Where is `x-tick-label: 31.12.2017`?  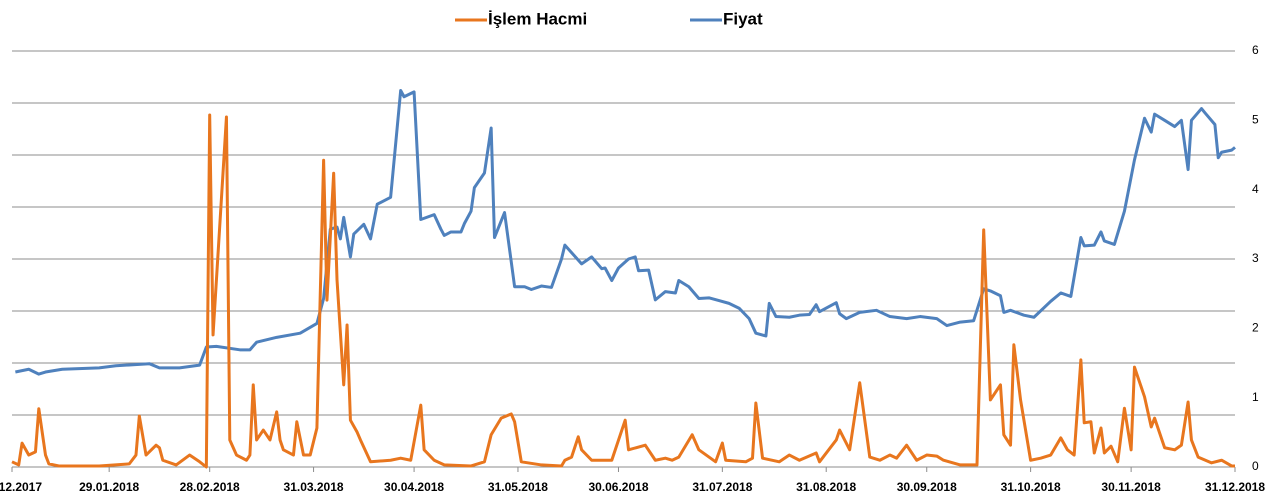 x-tick-label: 31.12.2017 is located at coordinates (21, 487).